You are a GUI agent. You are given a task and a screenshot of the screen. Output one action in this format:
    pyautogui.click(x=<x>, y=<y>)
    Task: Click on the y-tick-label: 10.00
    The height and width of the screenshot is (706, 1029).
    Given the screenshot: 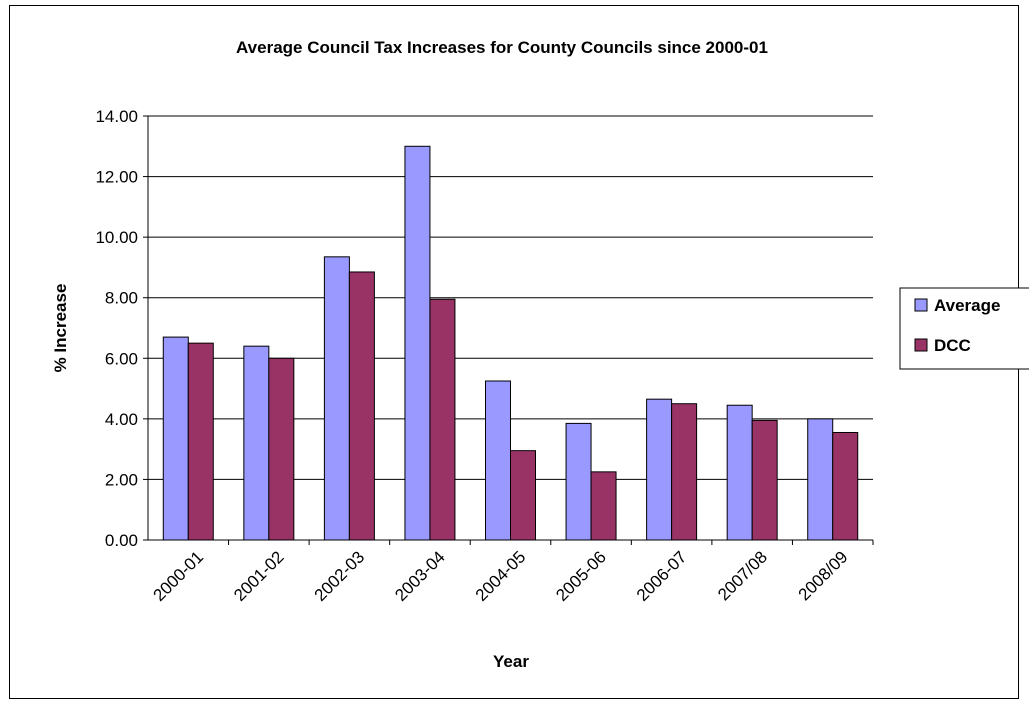 What is the action you would take?
    pyautogui.click(x=116, y=237)
    